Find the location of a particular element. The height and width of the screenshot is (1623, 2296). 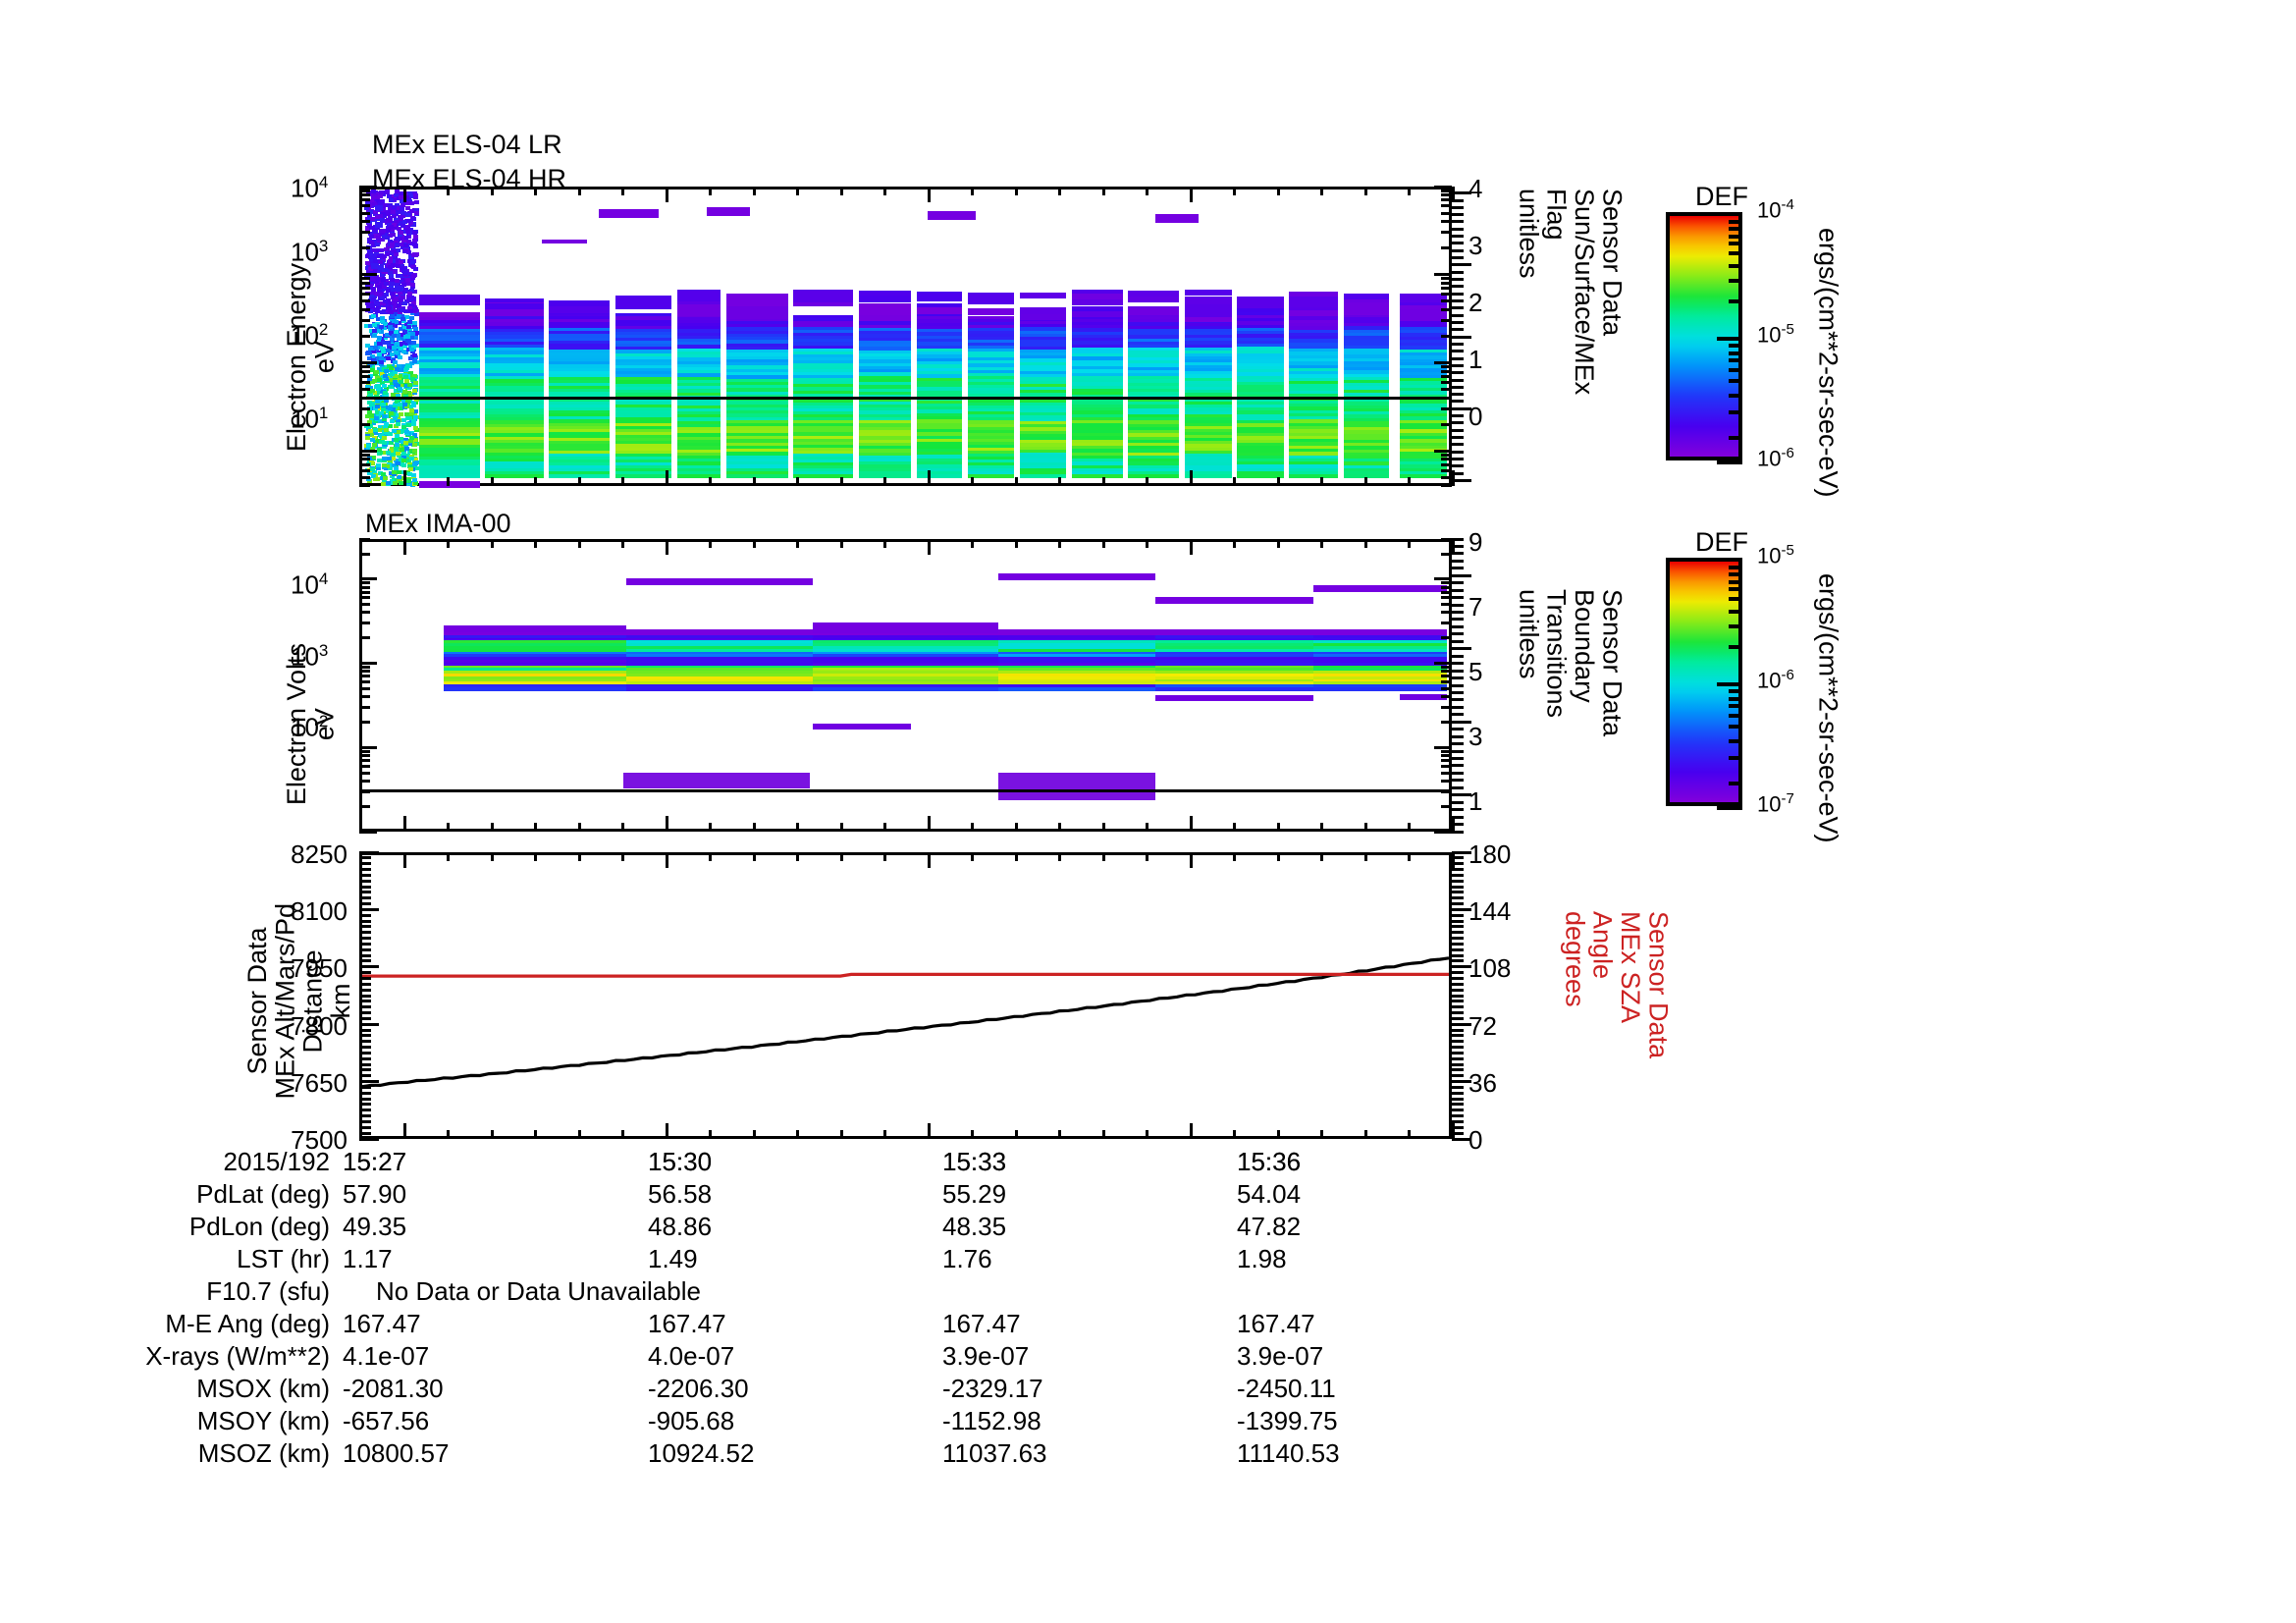

panel3-ytick-8250: 8250 is located at coordinates (319, 854).